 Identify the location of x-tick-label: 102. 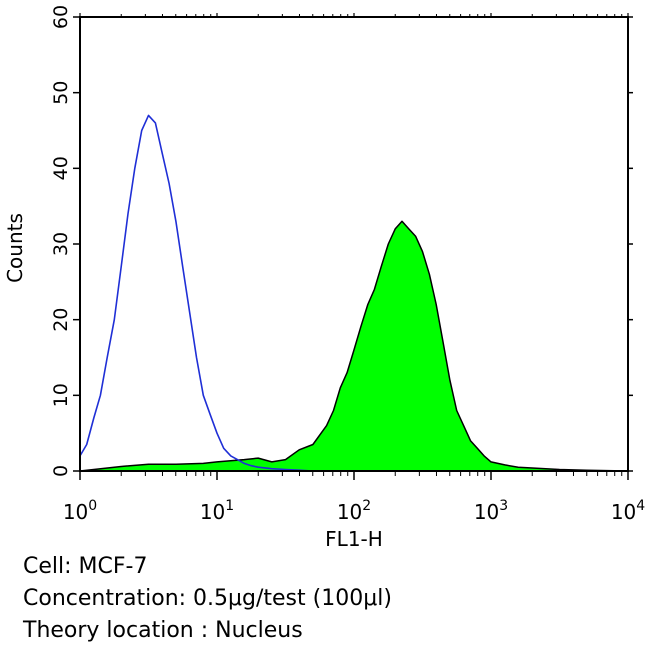
(354, 511).